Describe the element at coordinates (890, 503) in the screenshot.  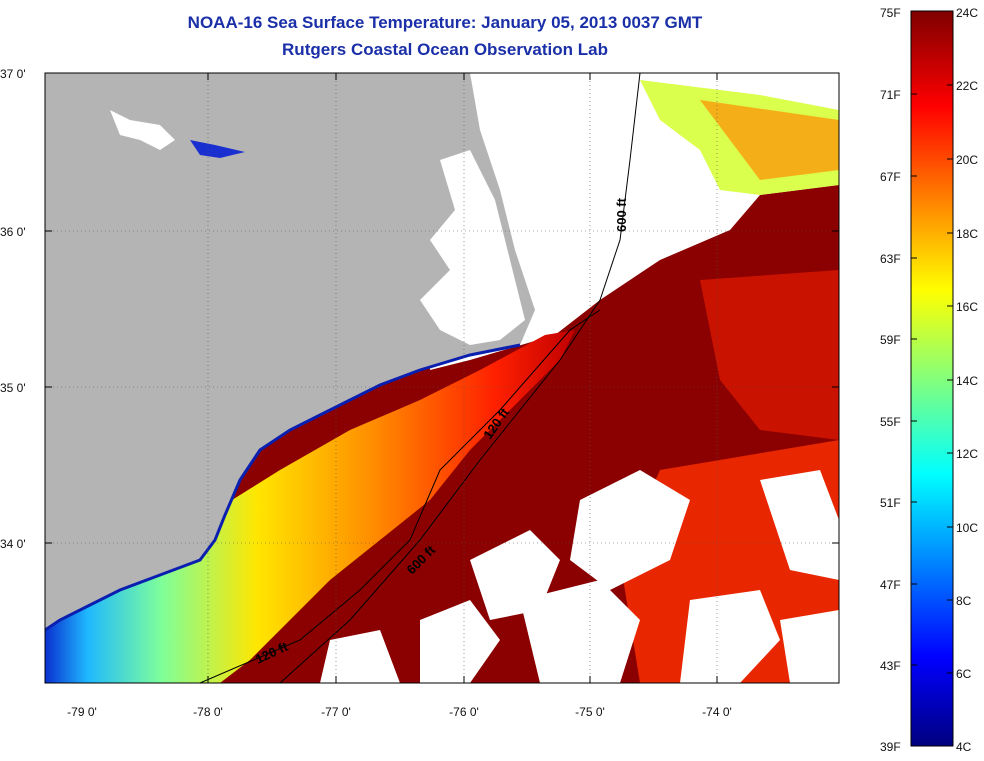
I see `colorbar-f-label: 51F` at that location.